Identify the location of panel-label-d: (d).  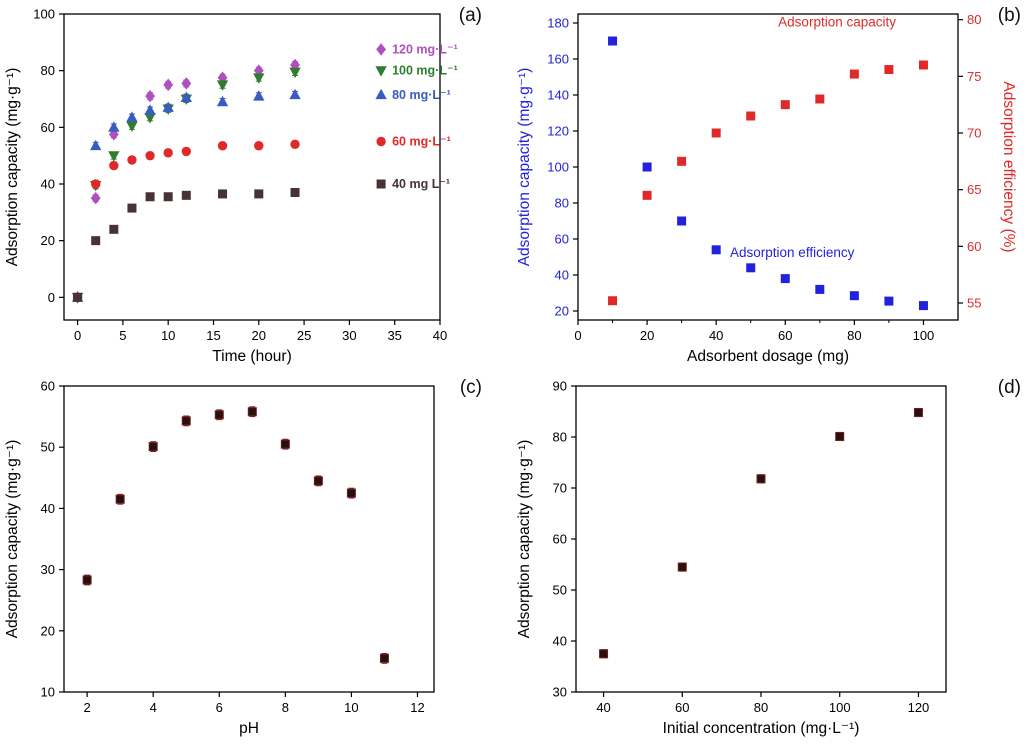
(1009, 387).